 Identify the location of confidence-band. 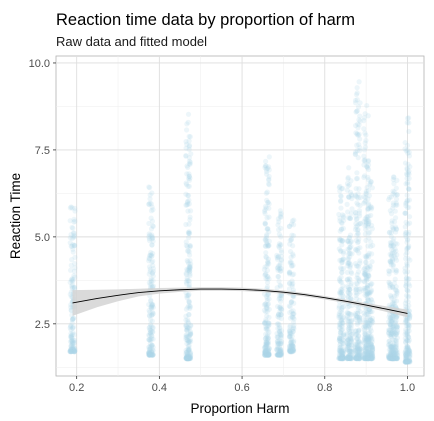
(240, 302).